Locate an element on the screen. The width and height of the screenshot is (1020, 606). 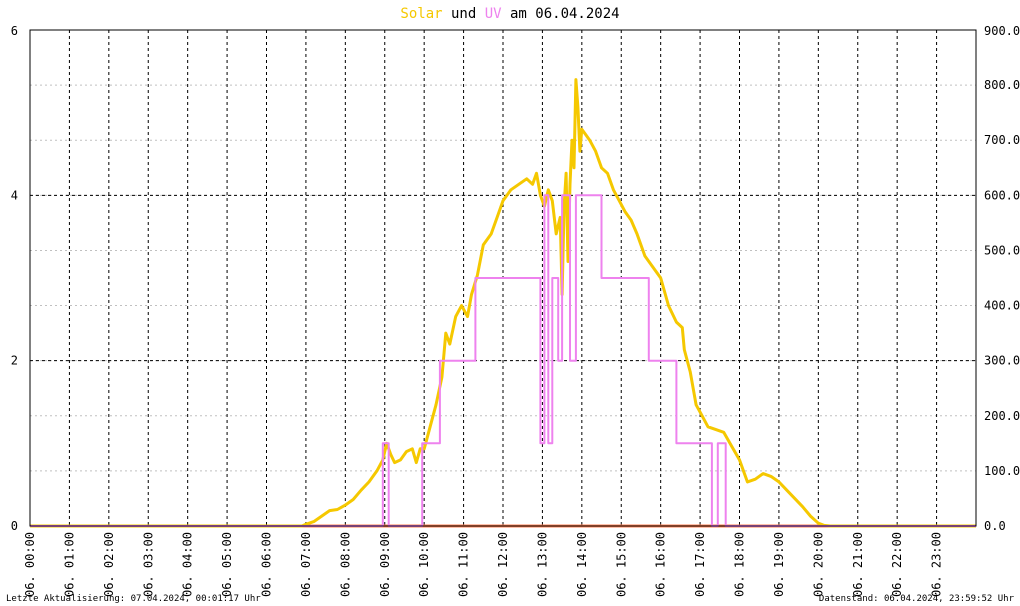
left-axis-tick-label: 6 is located at coordinates (14, 31).